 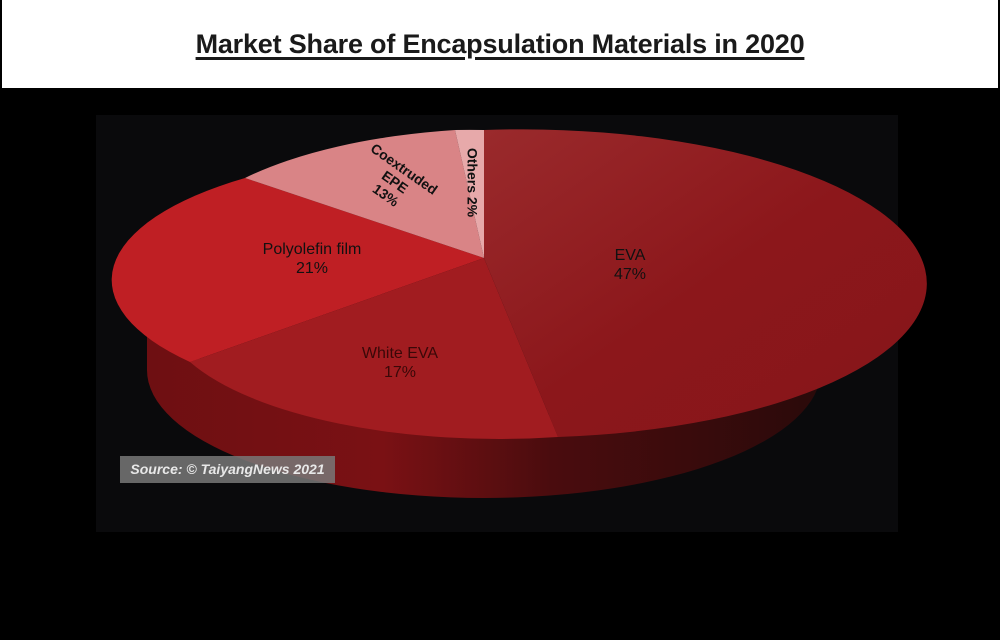 I want to click on label-others: Others 2%, so click(x=472, y=183).